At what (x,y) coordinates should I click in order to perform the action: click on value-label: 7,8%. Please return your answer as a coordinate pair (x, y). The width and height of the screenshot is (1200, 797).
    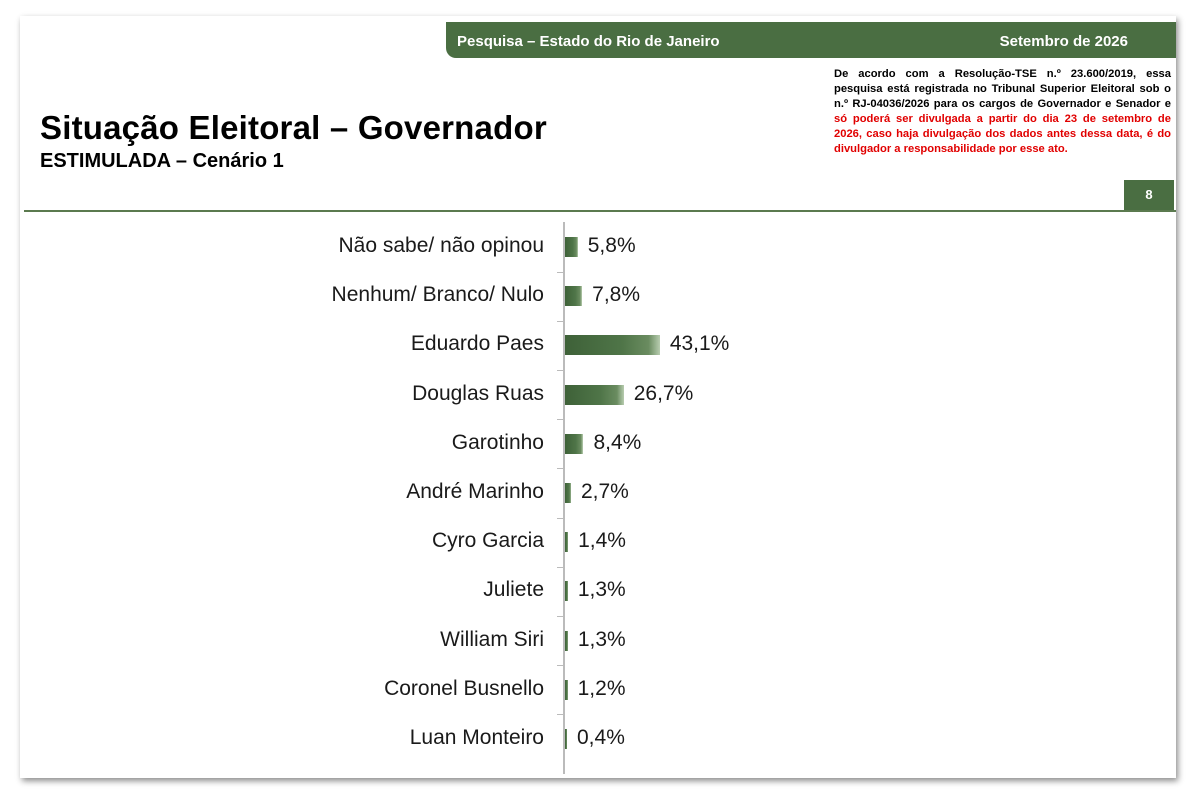
    Looking at the image, I should click on (616, 295).